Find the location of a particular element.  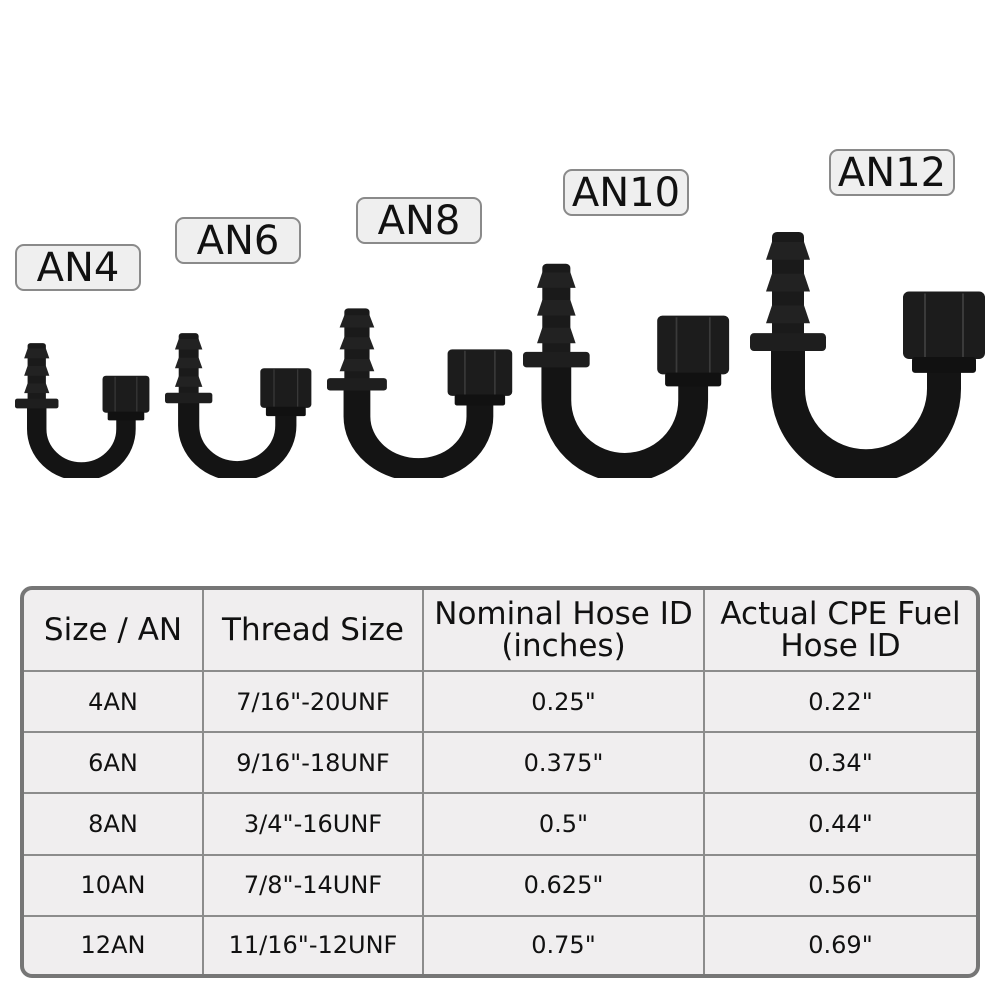

label-an10: AN10 is located at coordinates (626, 192).